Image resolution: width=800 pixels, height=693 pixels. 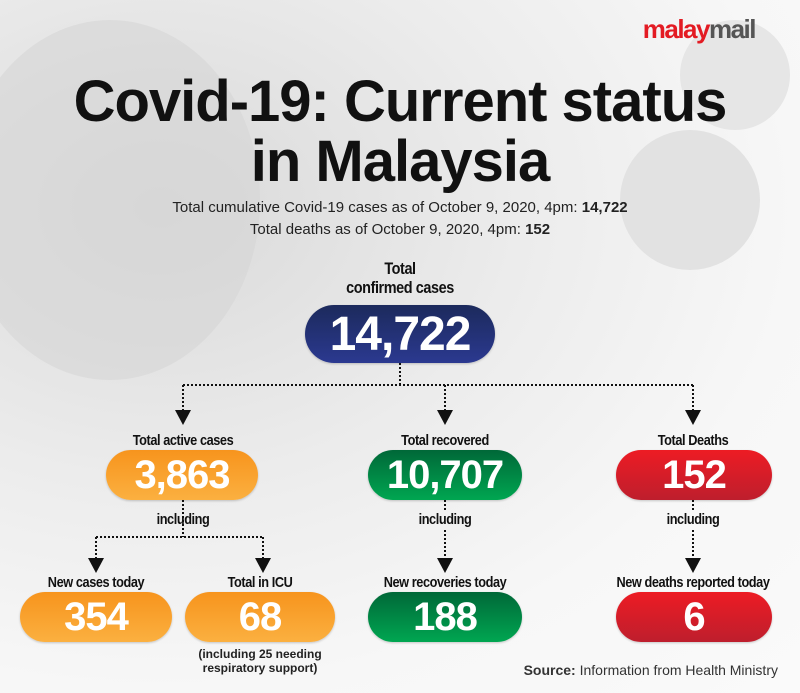 What do you see at coordinates (96, 582) in the screenshot?
I see `new-cases-label: New cases today` at bounding box center [96, 582].